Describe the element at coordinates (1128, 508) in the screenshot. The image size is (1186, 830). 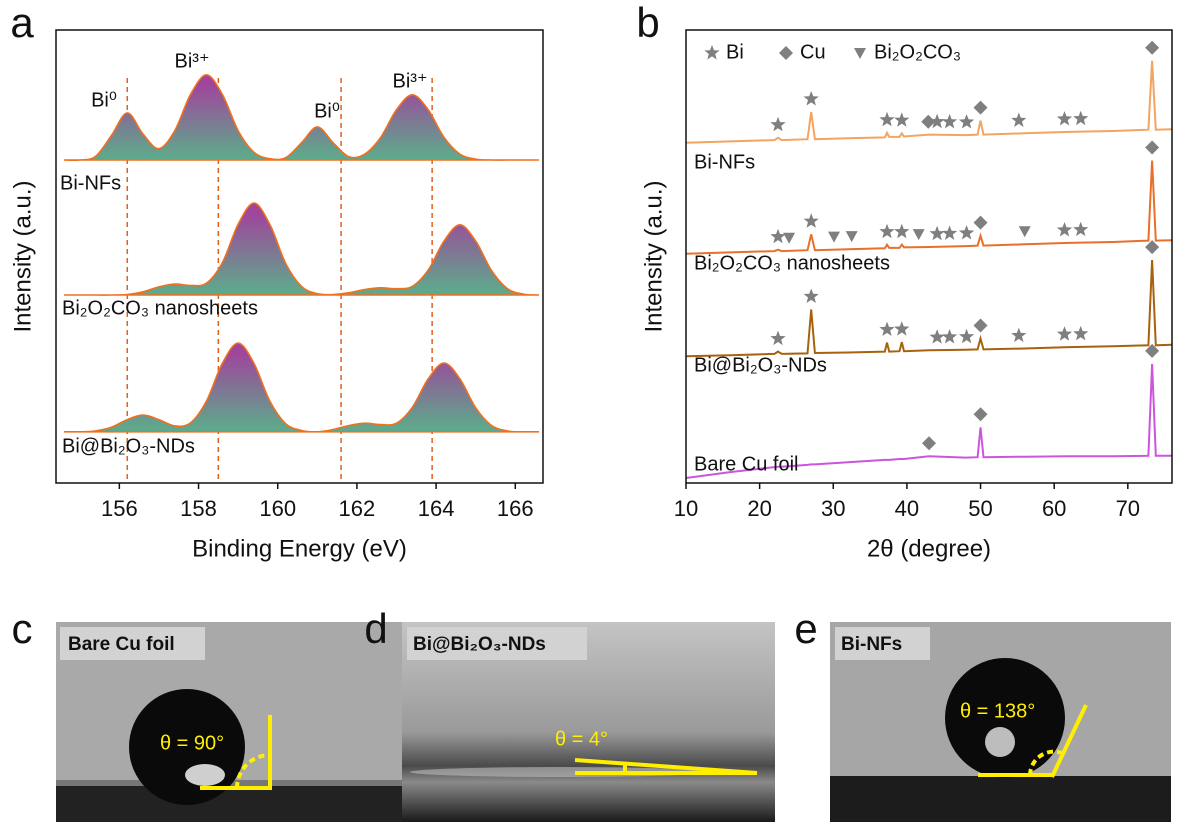
I see `x-tick-label: 70` at that location.